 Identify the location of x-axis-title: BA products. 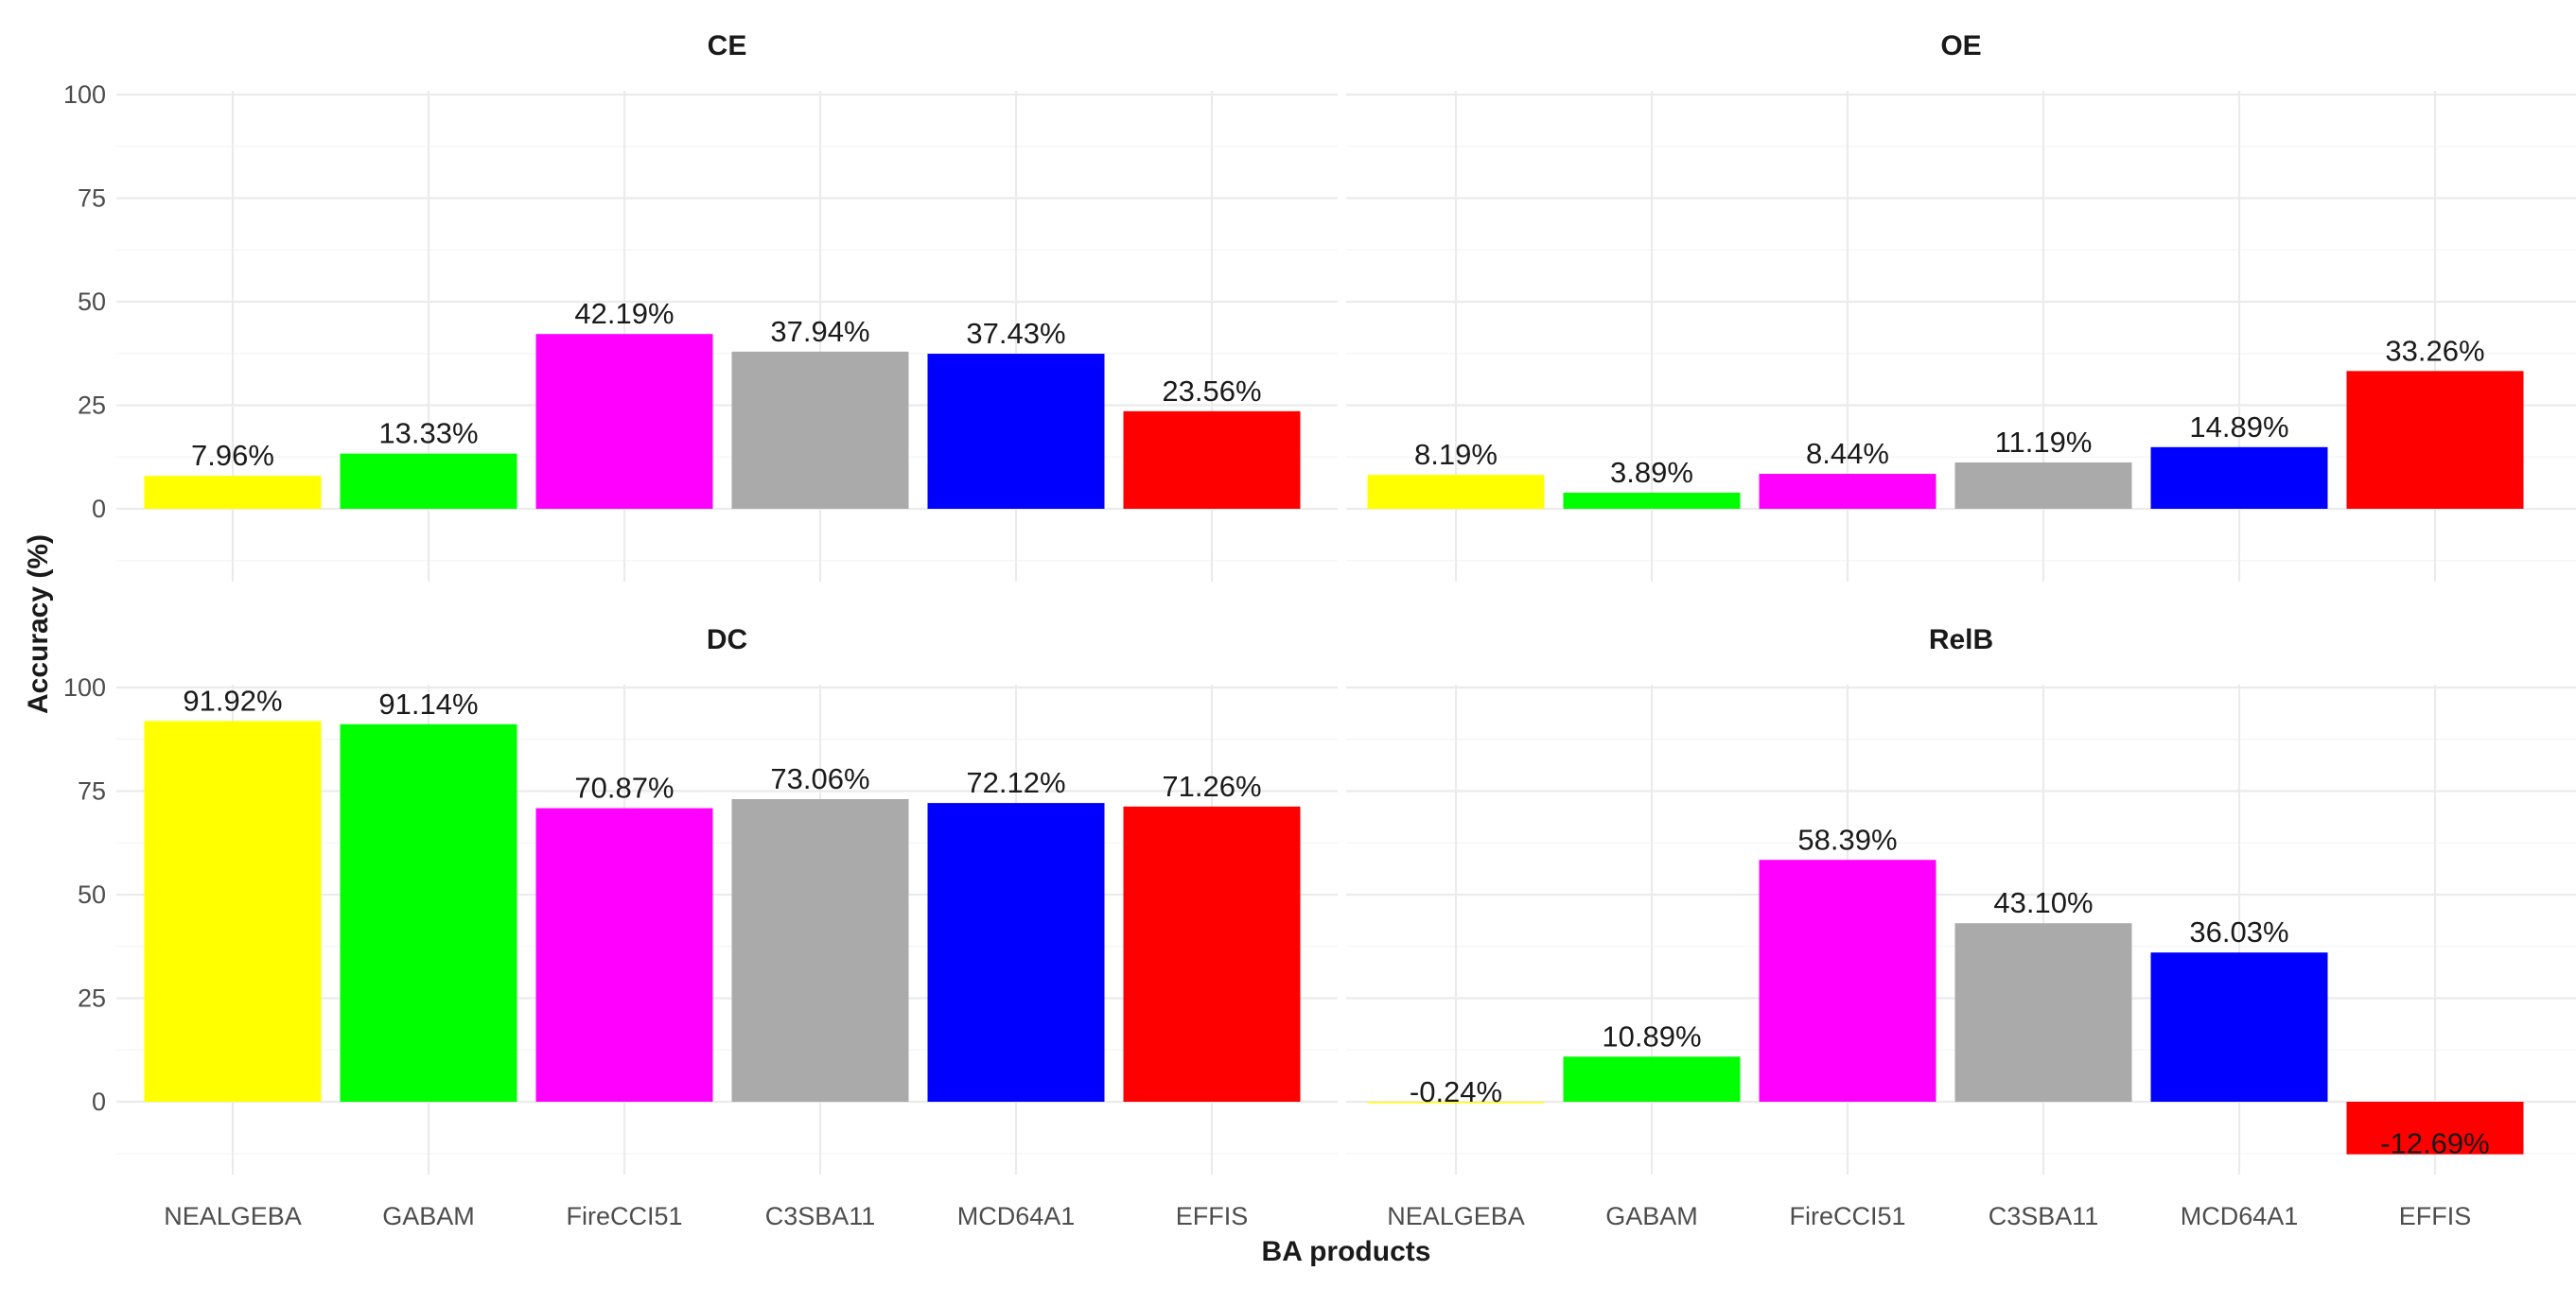
(1347, 1251).